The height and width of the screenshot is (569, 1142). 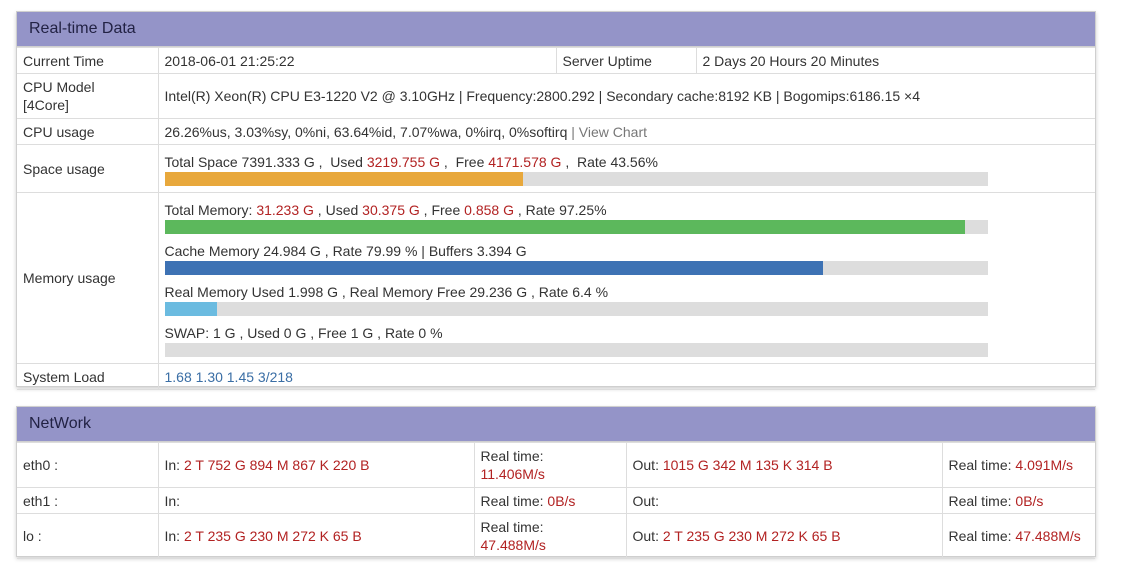 What do you see at coordinates (1029, 500) in the screenshot?
I see `out-realtime-value: 0B/s` at bounding box center [1029, 500].